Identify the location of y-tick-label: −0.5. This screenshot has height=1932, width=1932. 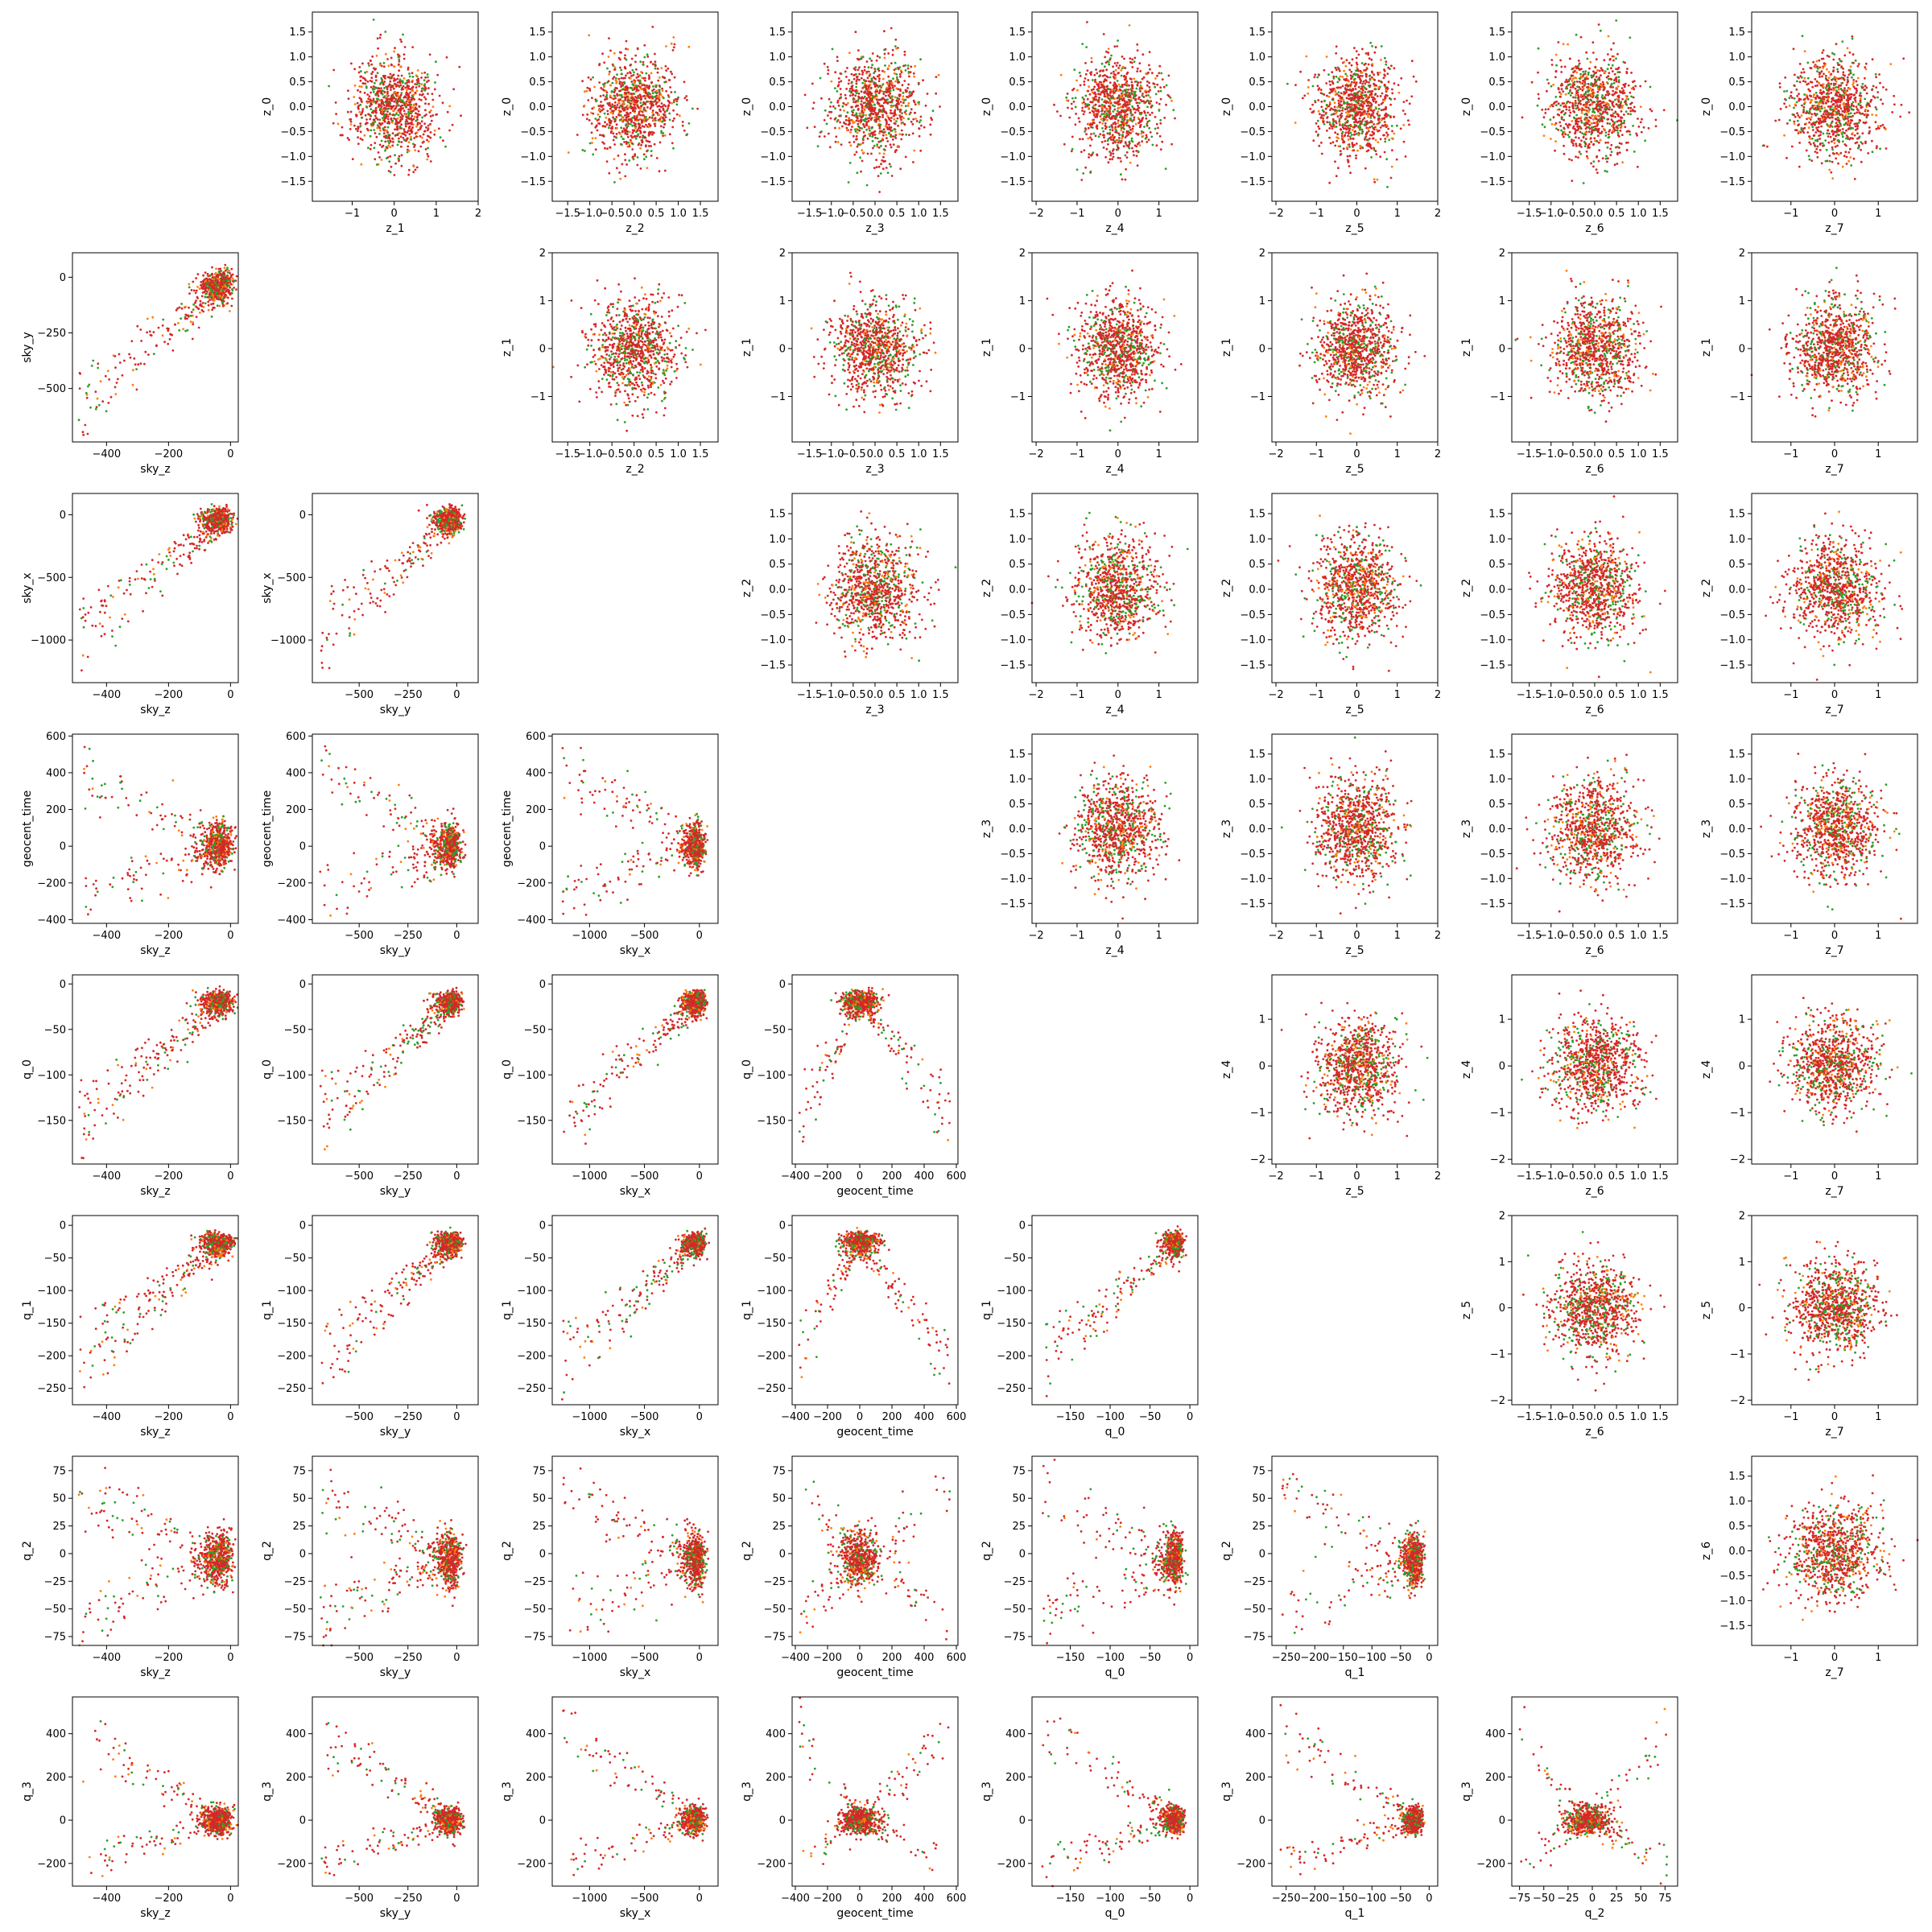
(293, 132).